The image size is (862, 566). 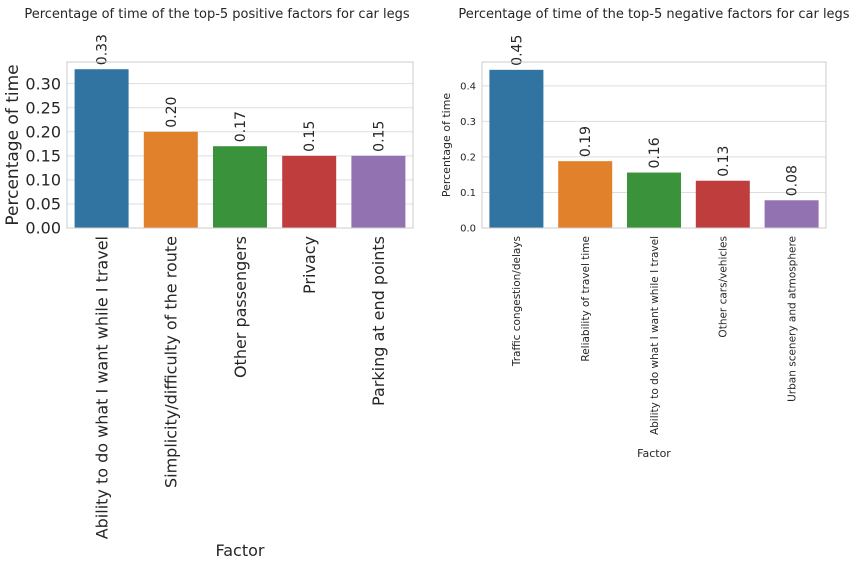 I want to click on chart-left-y-label: Percentage of time, so click(x=13, y=144).